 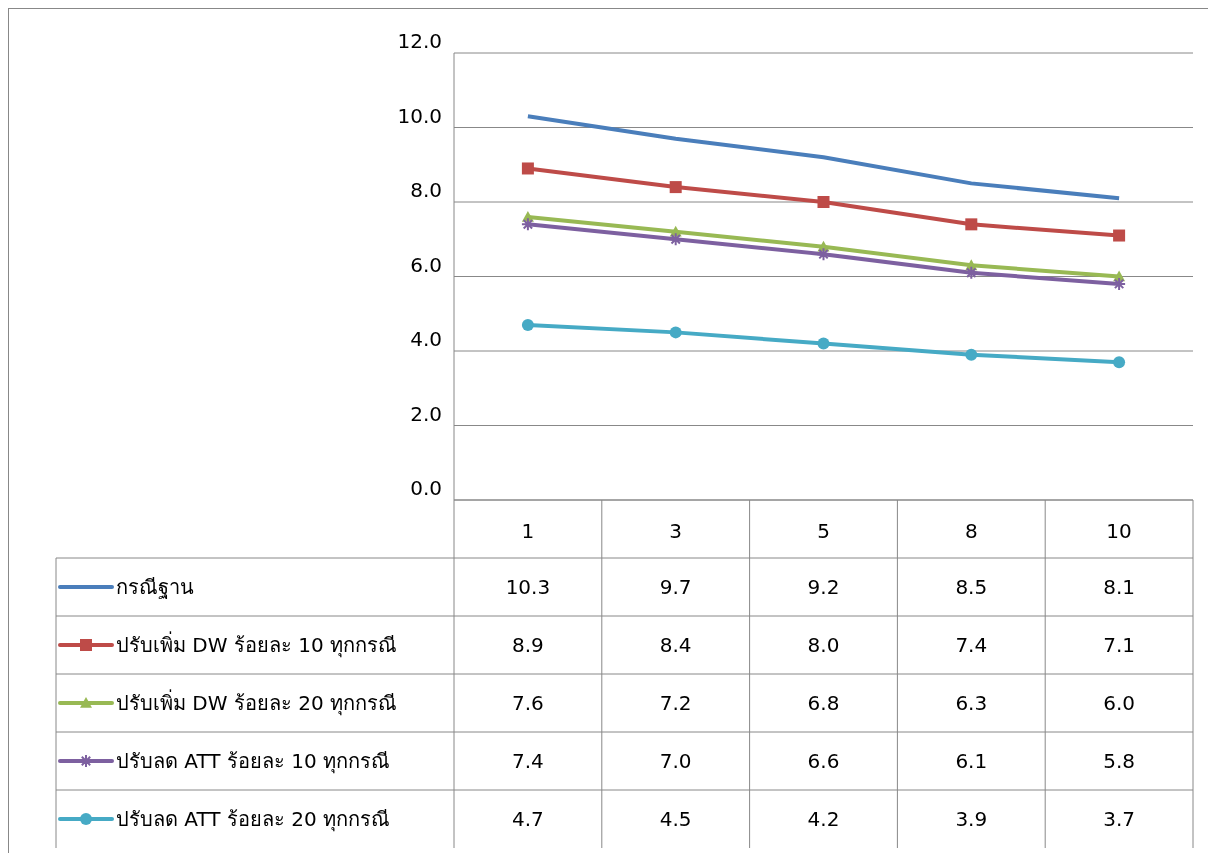 I want to click on y-tick-label: 2.0, so click(x=426, y=413).